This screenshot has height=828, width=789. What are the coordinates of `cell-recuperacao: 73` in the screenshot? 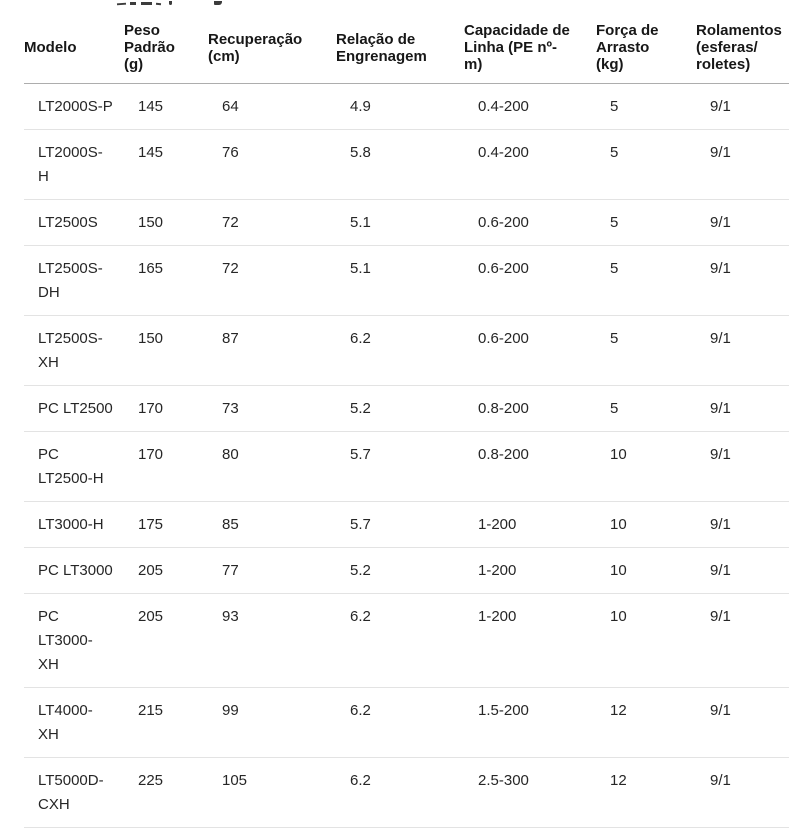 It's located at (272, 408).